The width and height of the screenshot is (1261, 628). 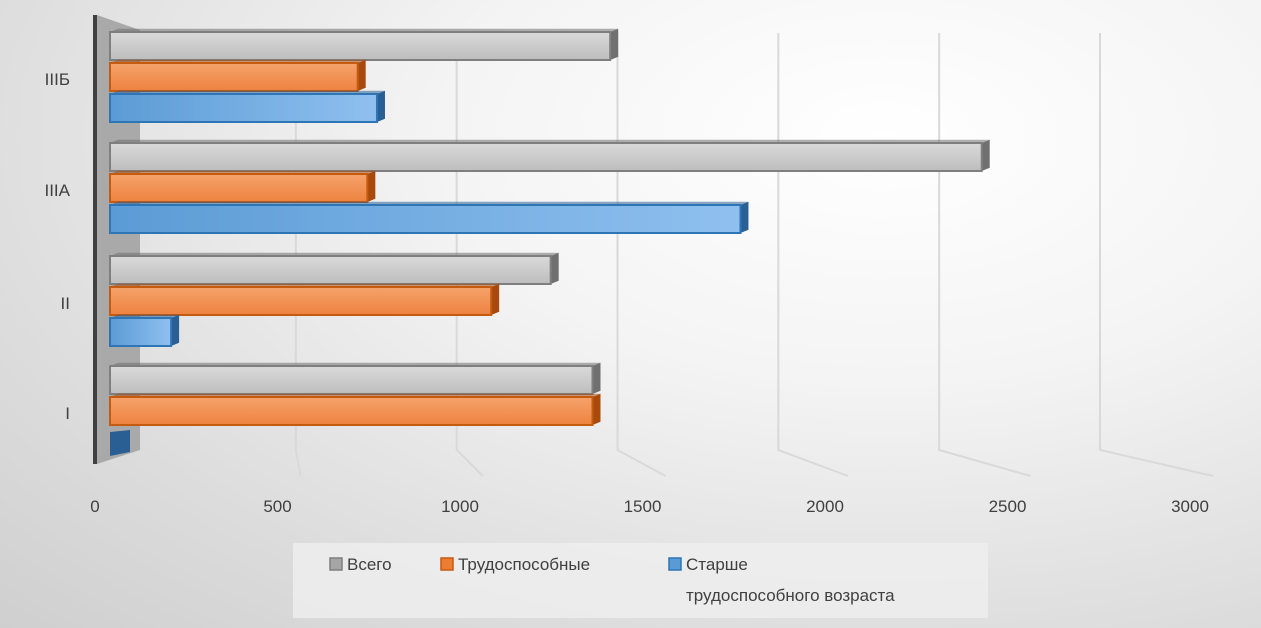 What do you see at coordinates (790, 595) in the screenshot?
I see `legend-label-line2: трудоспособного возраста` at bounding box center [790, 595].